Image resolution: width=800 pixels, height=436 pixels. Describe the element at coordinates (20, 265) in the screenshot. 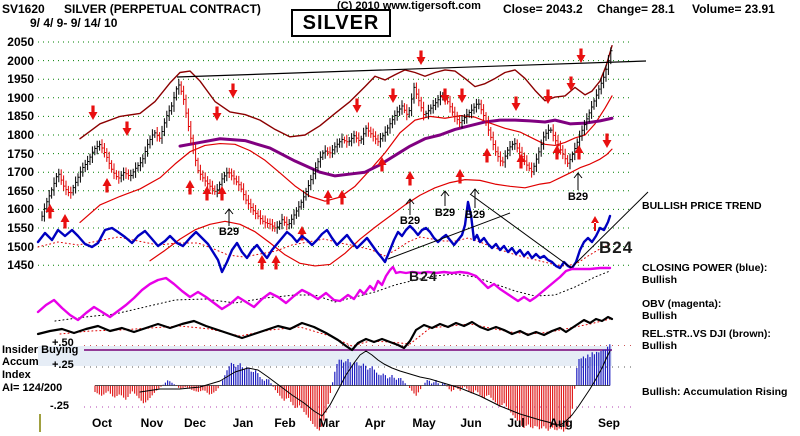

I see `y-axis-tick-label: 1450` at that location.